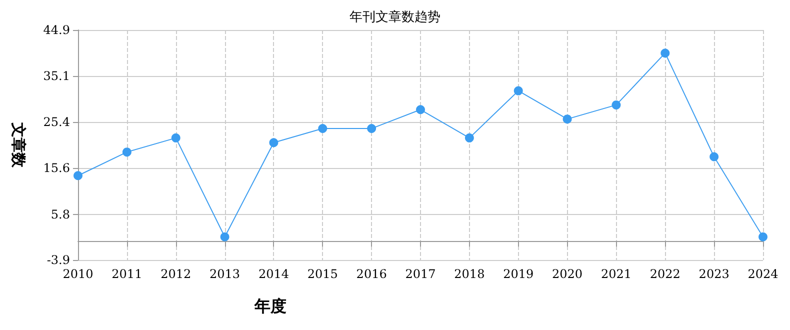 This screenshot has height=330, width=790. What do you see at coordinates (225, 274) in the screenshot?
I see `x-tick-label: 2013` at bounding box center [225, 274].